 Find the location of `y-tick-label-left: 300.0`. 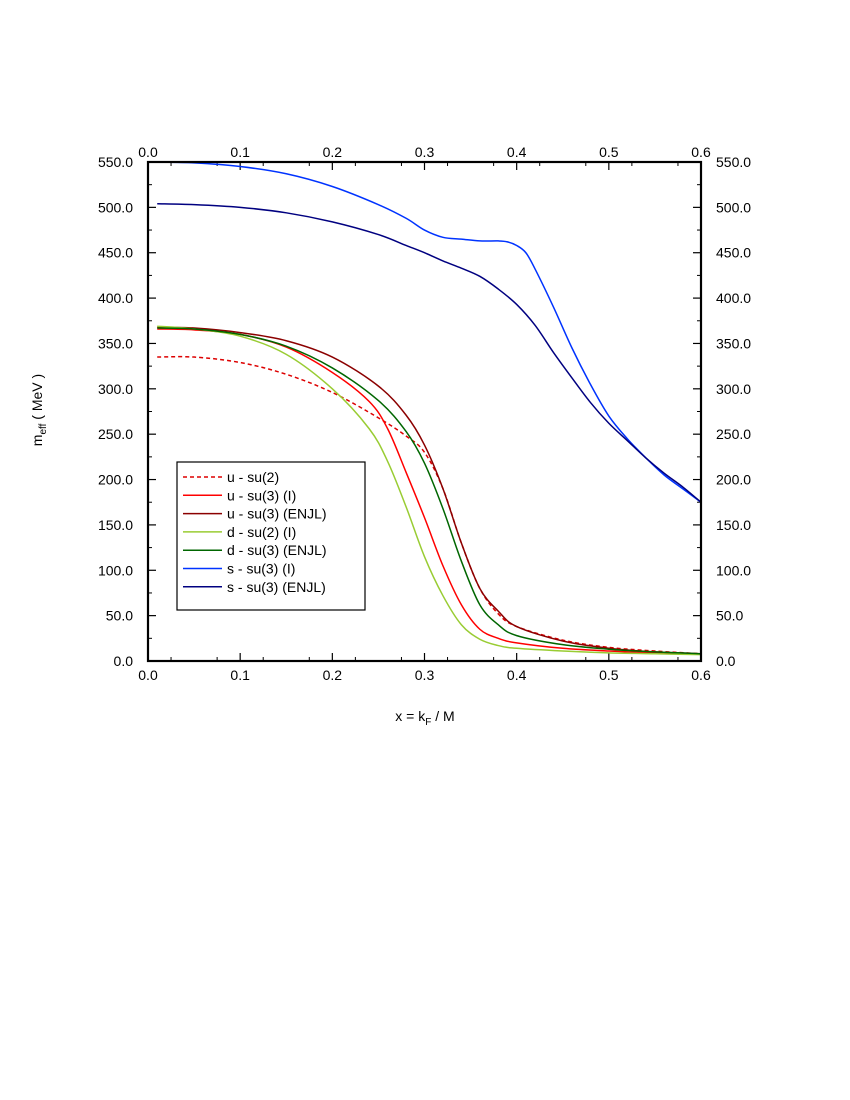

y-tick-label-left: 300.0 is located at coordinates (115, 389).